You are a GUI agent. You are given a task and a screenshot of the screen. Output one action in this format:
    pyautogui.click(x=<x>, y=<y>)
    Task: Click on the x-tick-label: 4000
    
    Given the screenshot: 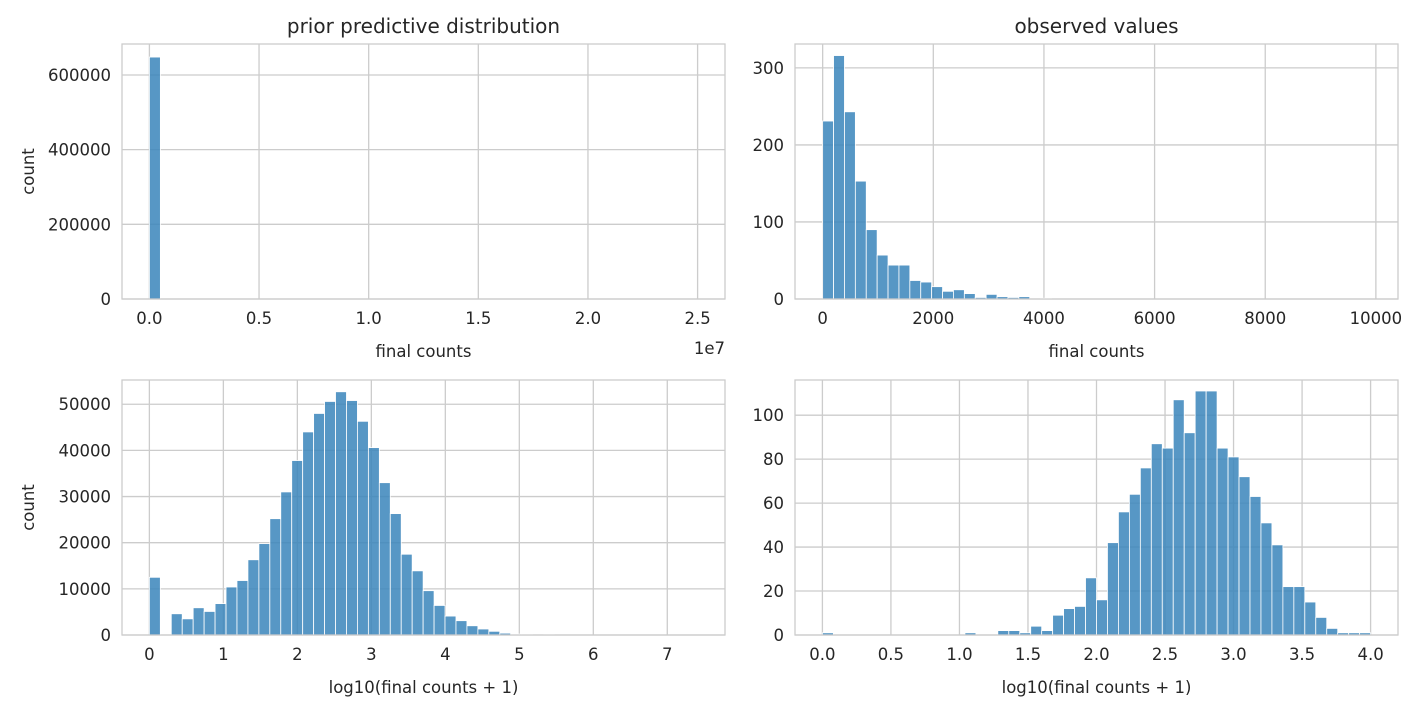 What is the action you would take?
    pyautogui.click(x=1044, y=318)
    